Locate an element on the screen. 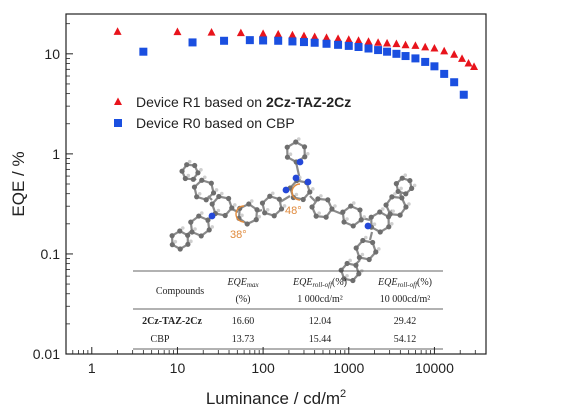 Image resolution: width=580 pixels, height=418 pixels. x-tick-label-2: 100 is located at coordinates (263, 368).